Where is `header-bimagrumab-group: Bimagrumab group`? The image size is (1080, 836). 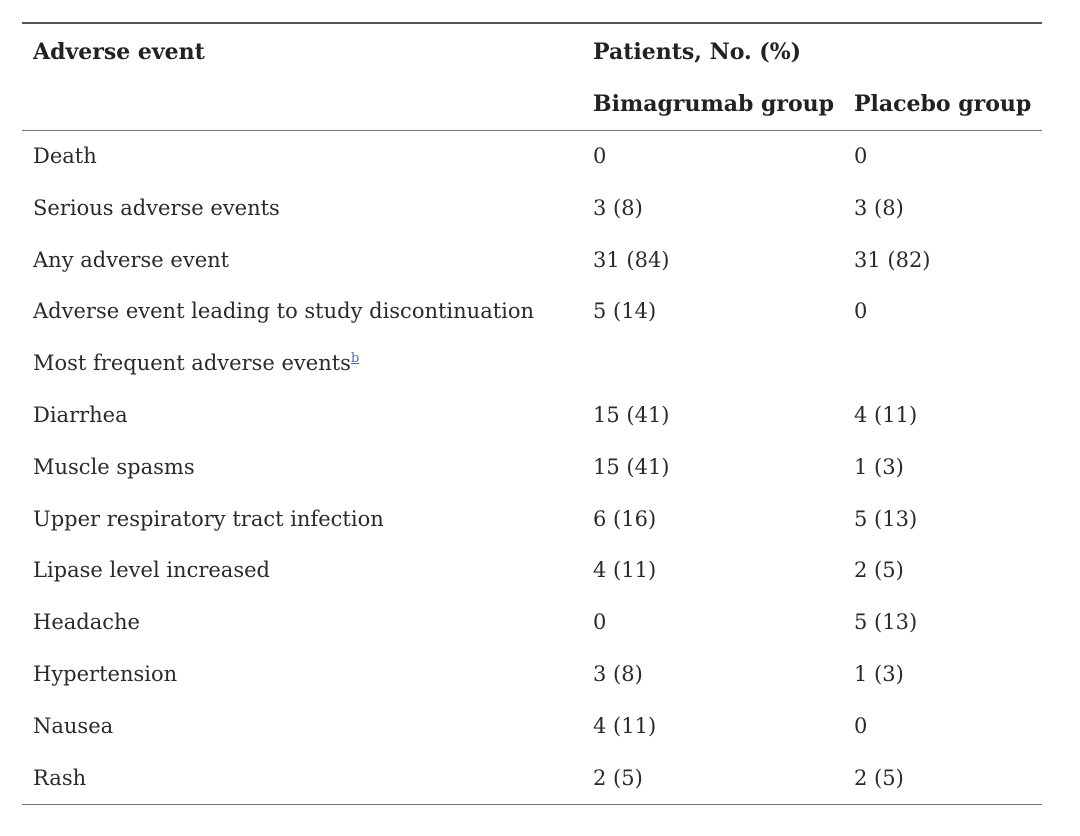
header-bimagrumab-group: Bimagrumab group is located at coordinates (714, 104).